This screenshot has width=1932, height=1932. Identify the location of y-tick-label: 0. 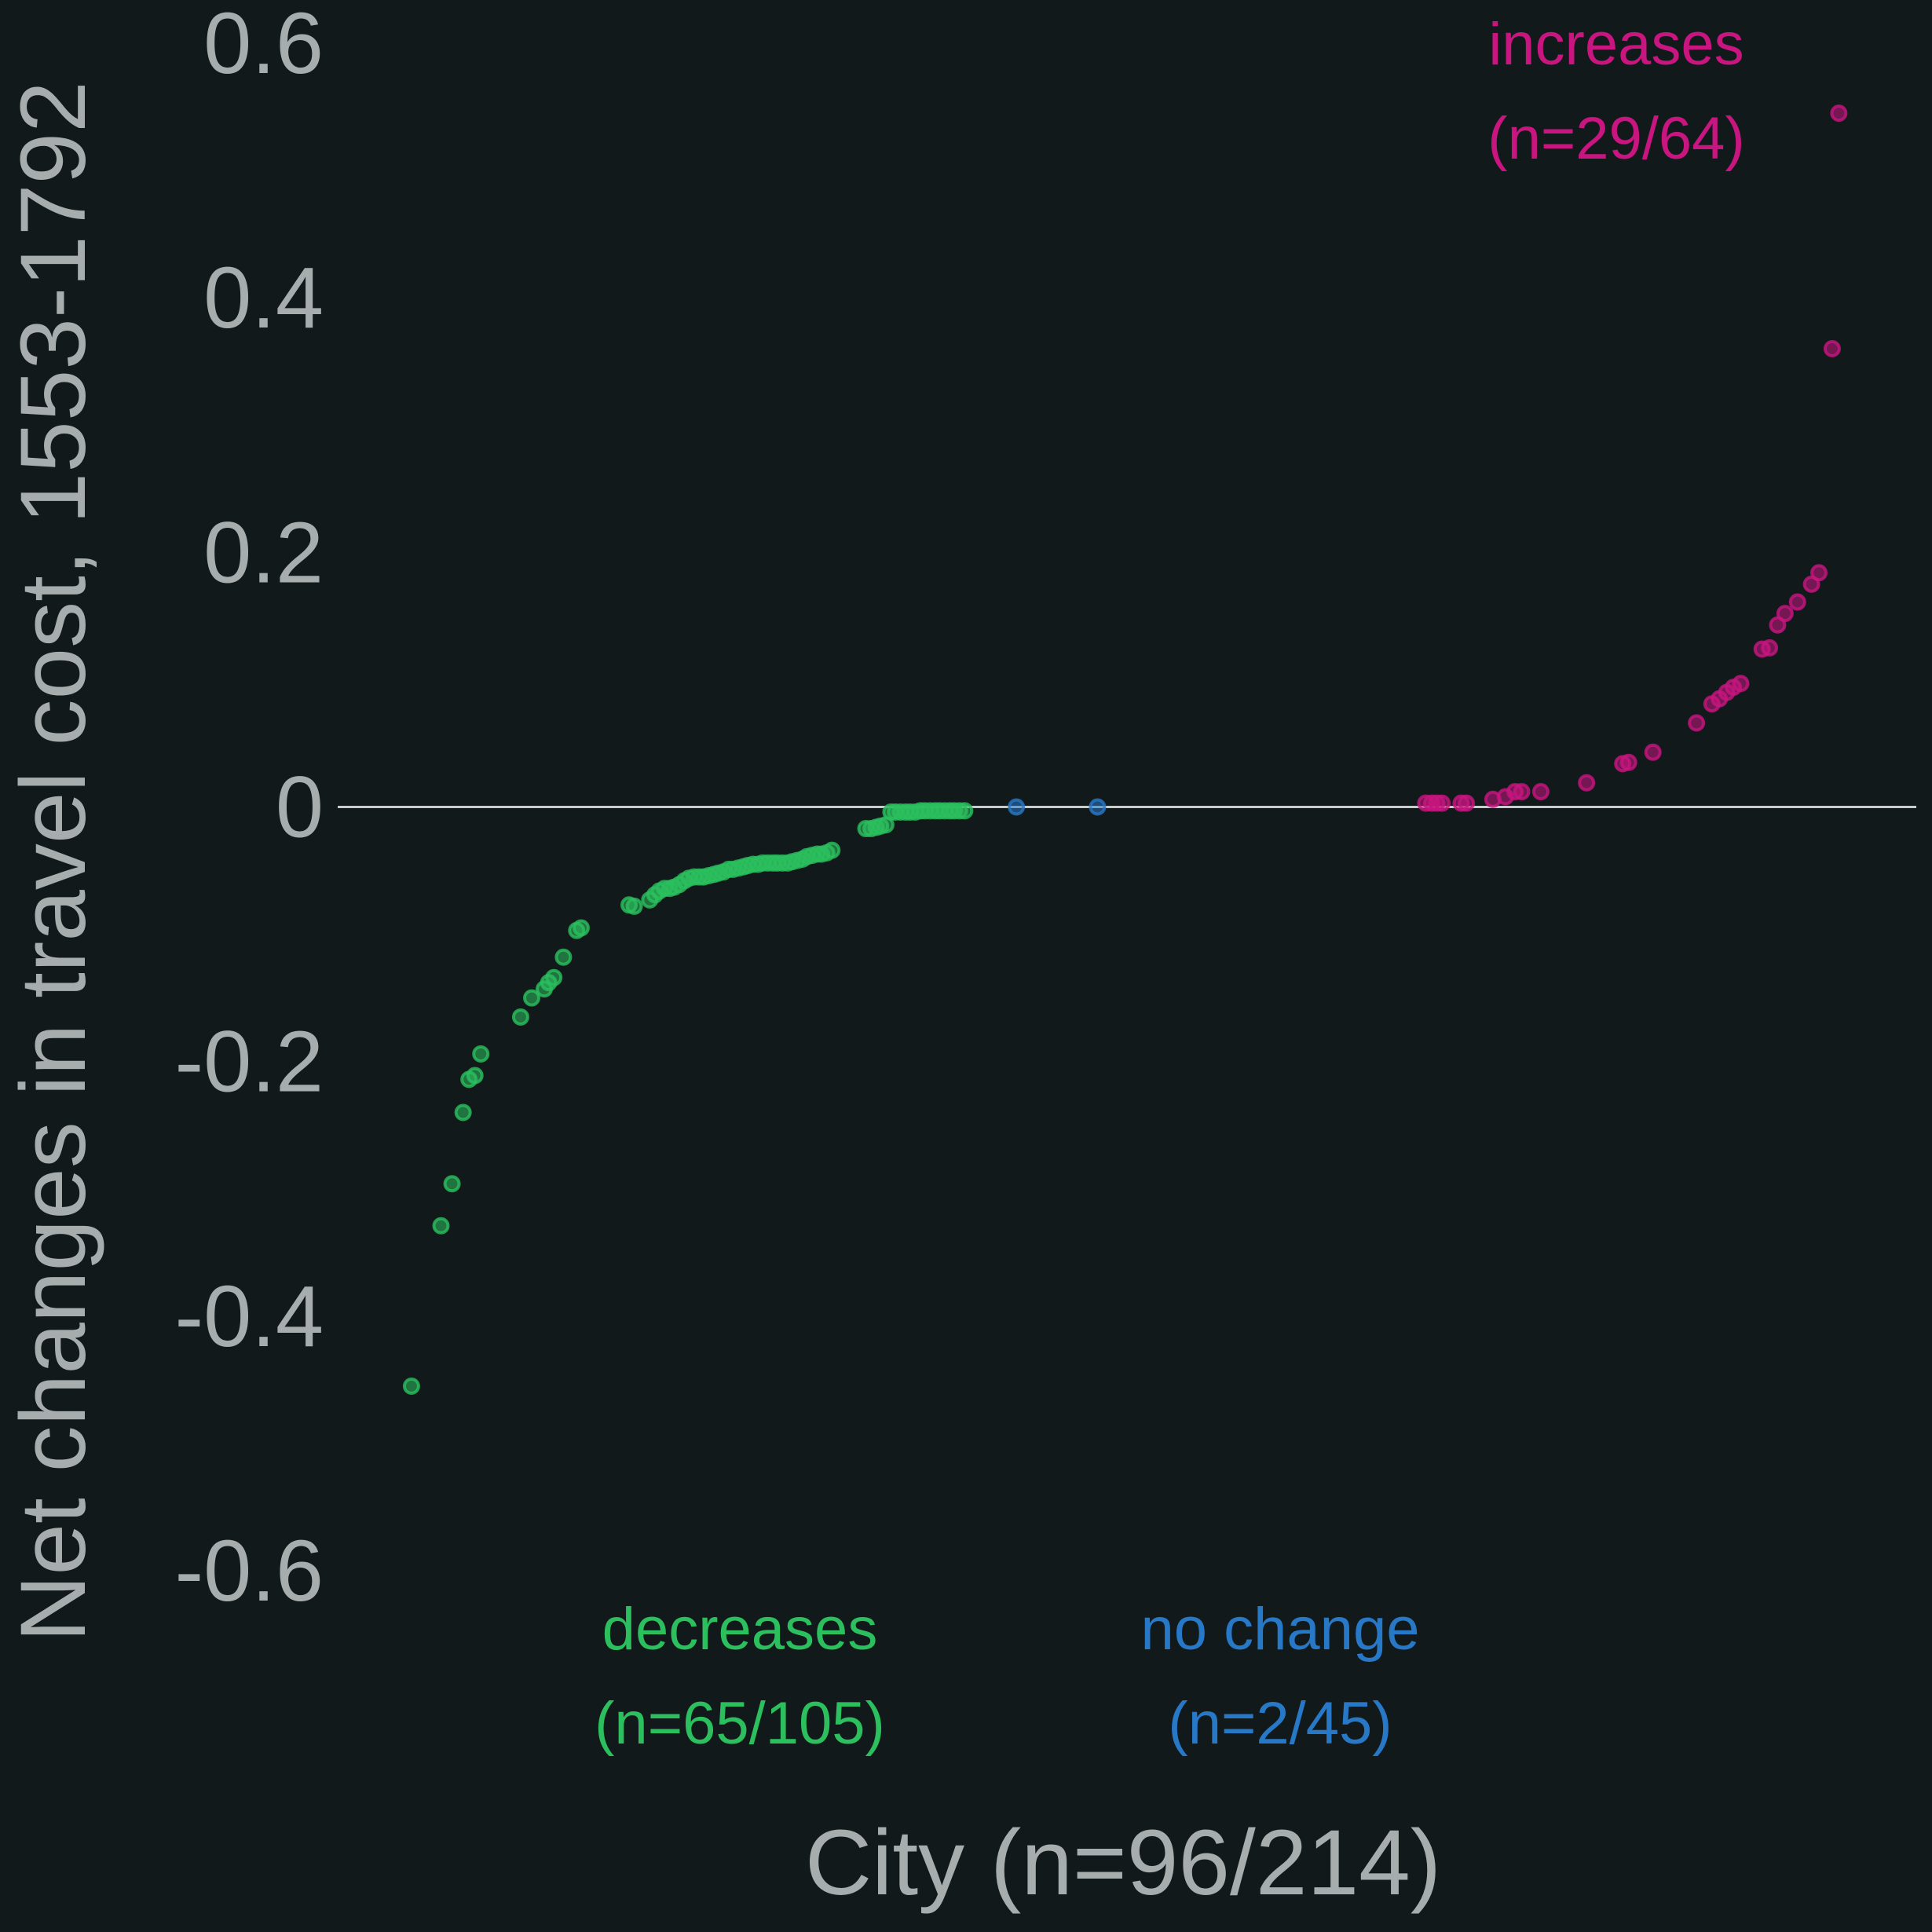
(300, 808).